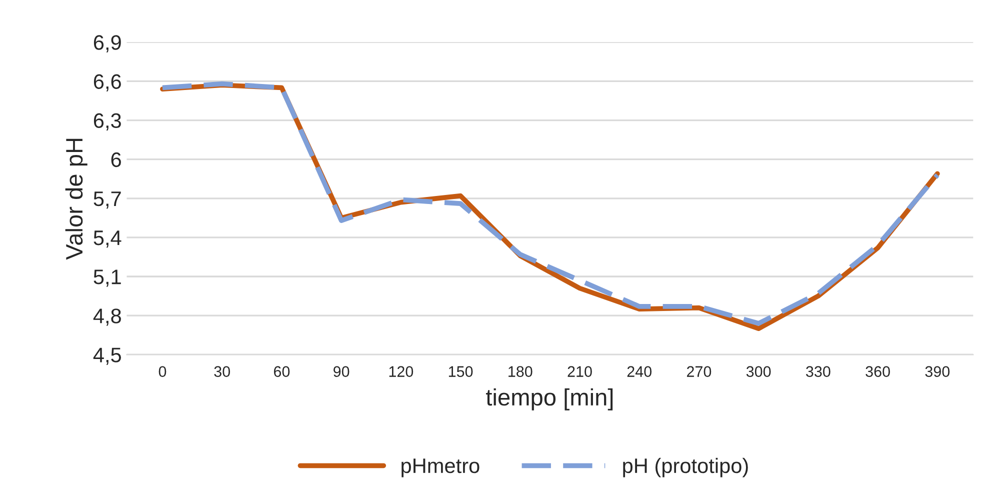 The width and height of the screenshot is (990, 496). What do you see at coordinates (878, 371) in the screenshot?
I see `x-tick-label: 360` at bounding box center [878, 371].